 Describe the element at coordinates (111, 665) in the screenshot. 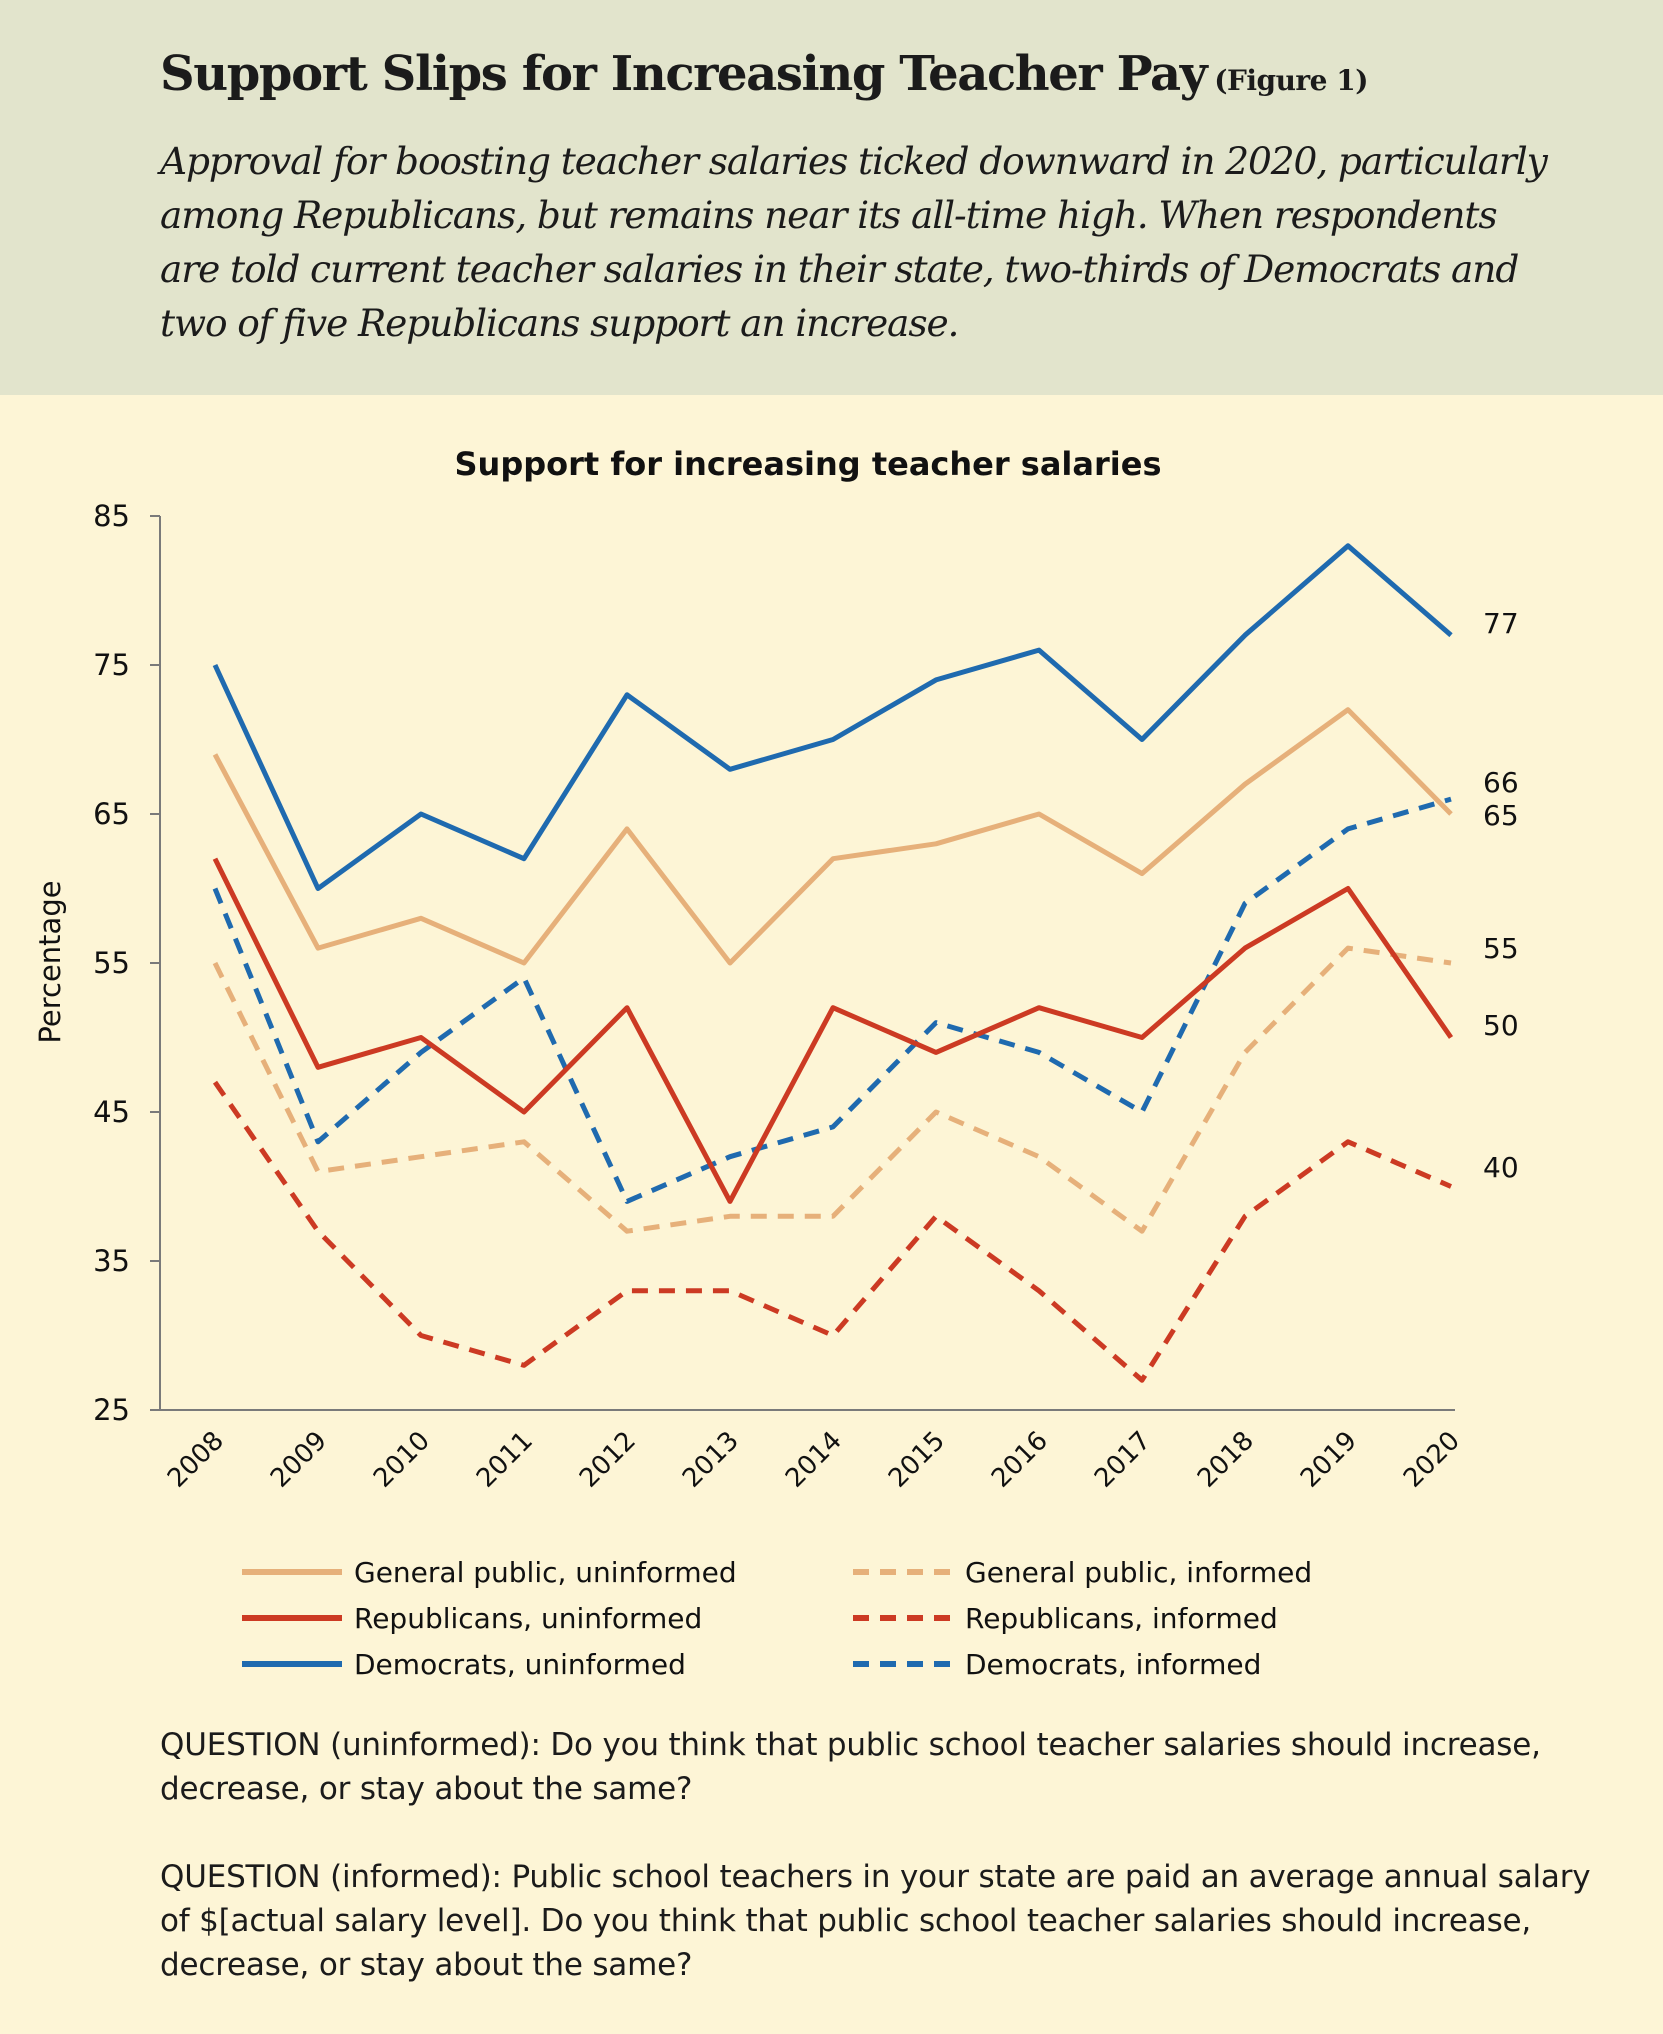

I see `y-tick-label: 75` at that location.